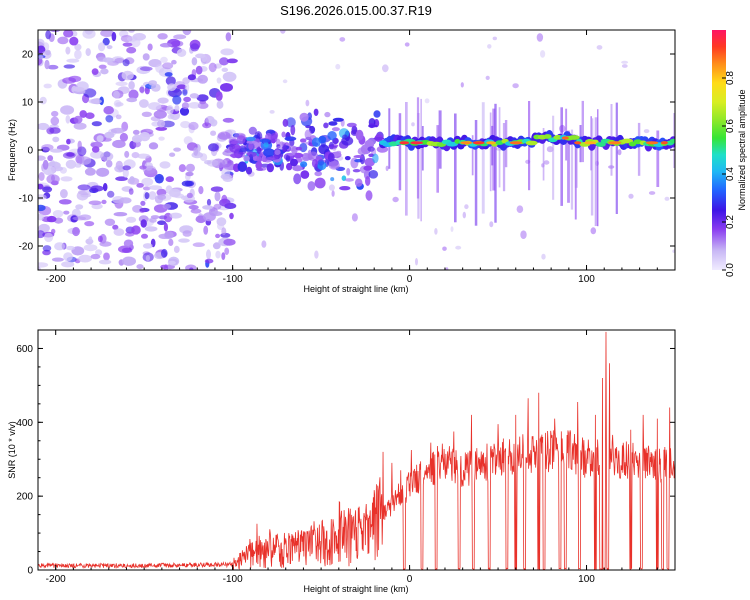 This screenshot has width=750, height=600. Describe the element at coordinates (30, 571) in the screenshot. I see `y-tick-label: 0` at that location.